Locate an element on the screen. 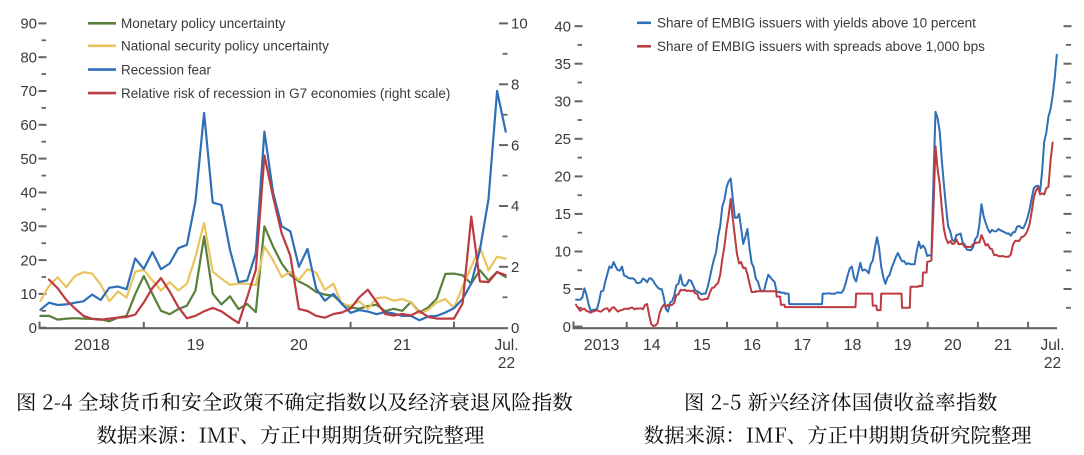 The width and height of the screenshot is (1084, 455). svg-text: 5 is located at coordinates (567, 289).